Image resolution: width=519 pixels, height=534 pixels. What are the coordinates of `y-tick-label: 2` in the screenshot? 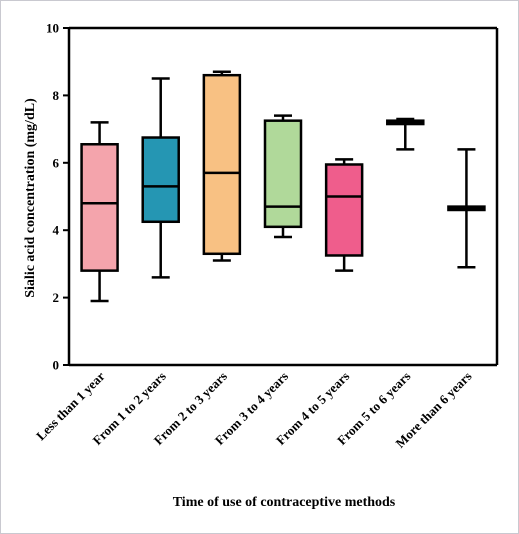 It's located at (56, 297).